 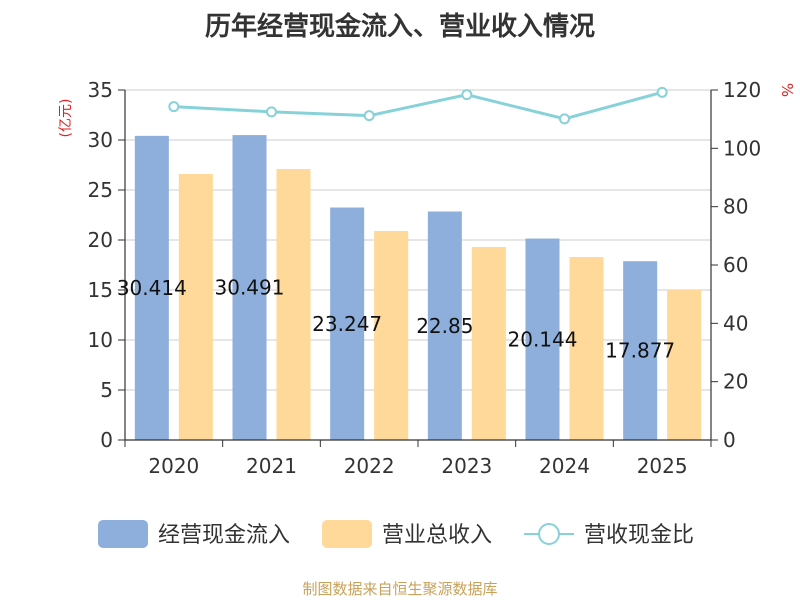 I want to click on line-cash-ratio, so click(x=418, y=105).